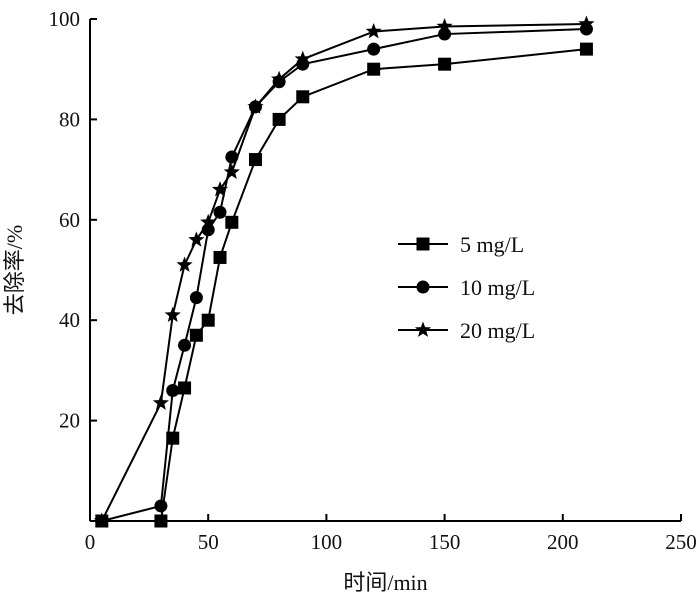 Image resolution: width=700 pixels, height=601 pixels. What do you see at coordinates (14, 270) in the screenshot?
I see `y-axis-title: 去除率/%` at bounding box center [14, 270].